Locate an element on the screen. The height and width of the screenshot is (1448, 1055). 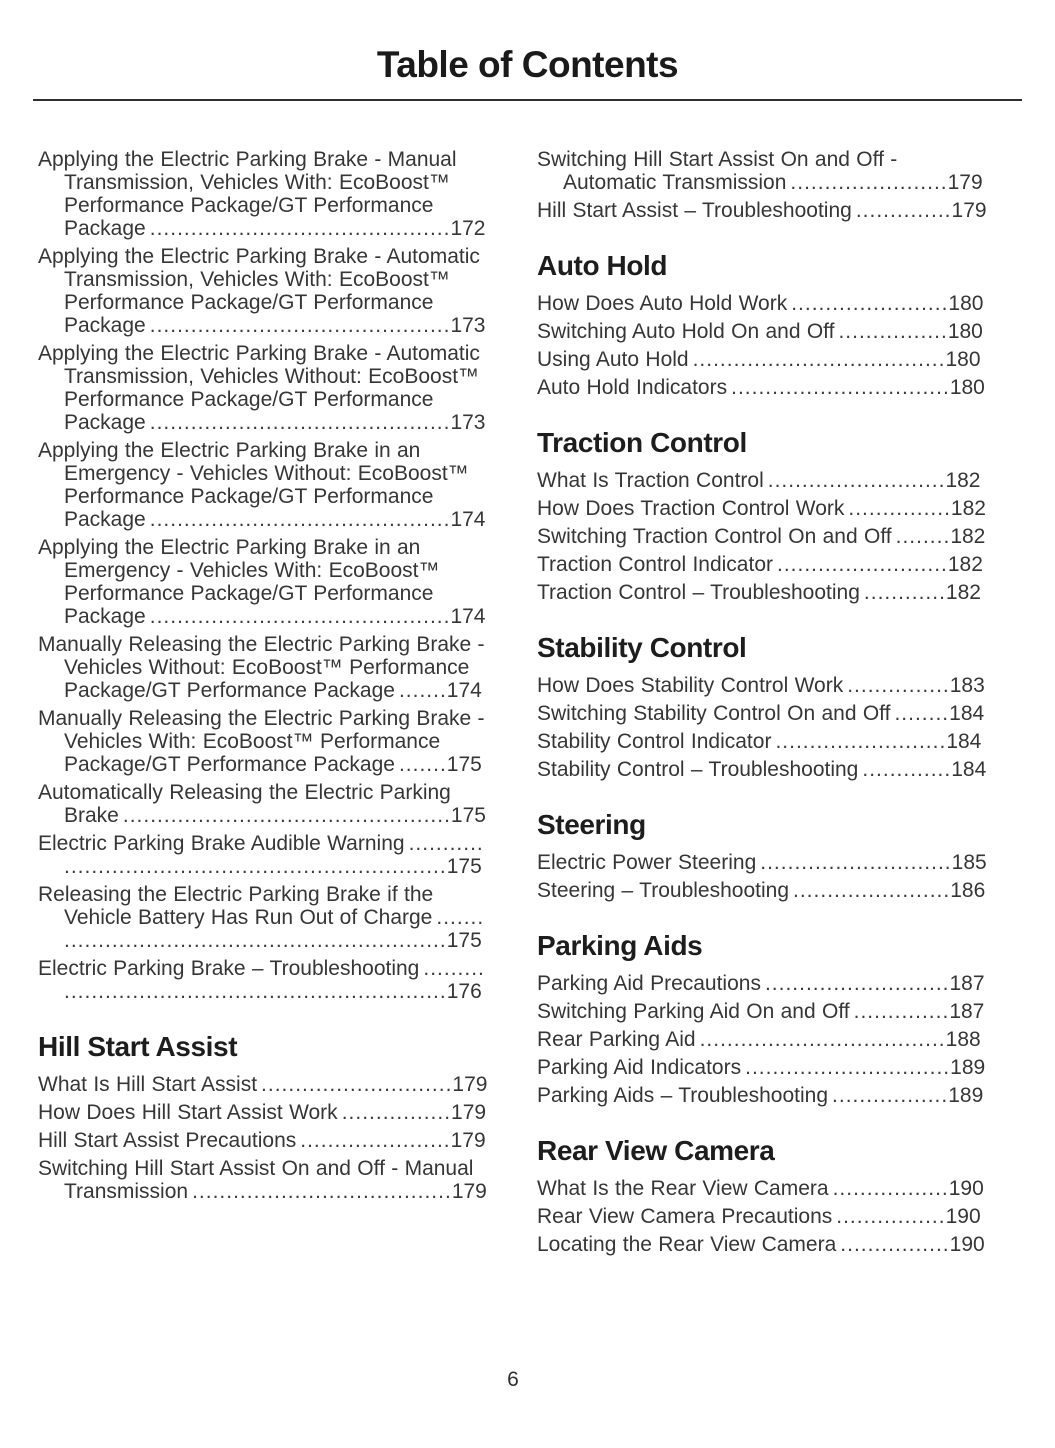
entry-label: Hill Start Assist – Troubleshooting is located at coordinates (694, 210).